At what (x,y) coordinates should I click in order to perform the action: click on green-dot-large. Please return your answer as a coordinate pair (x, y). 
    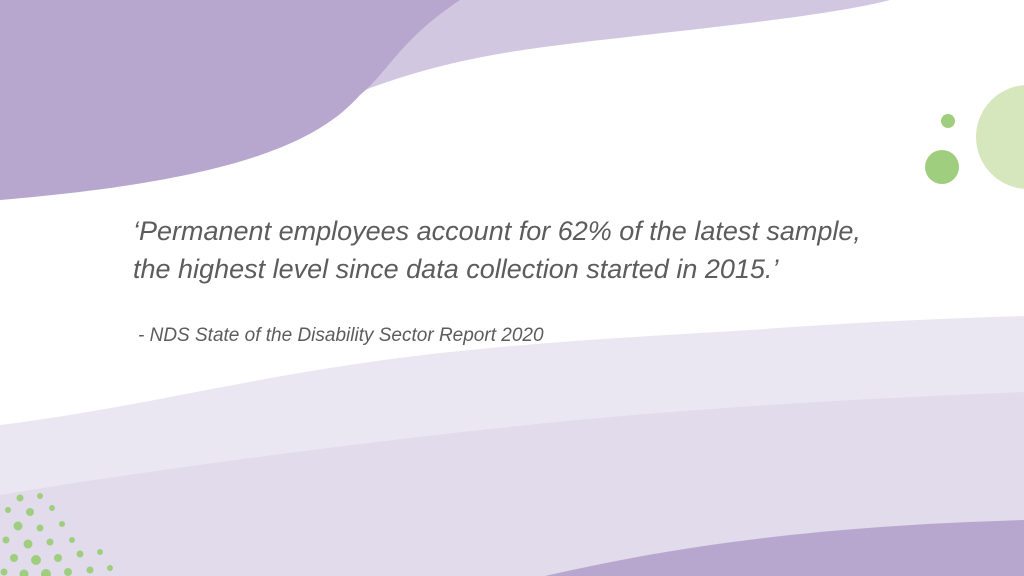
    Looking at the image, I should click on (942, 167).